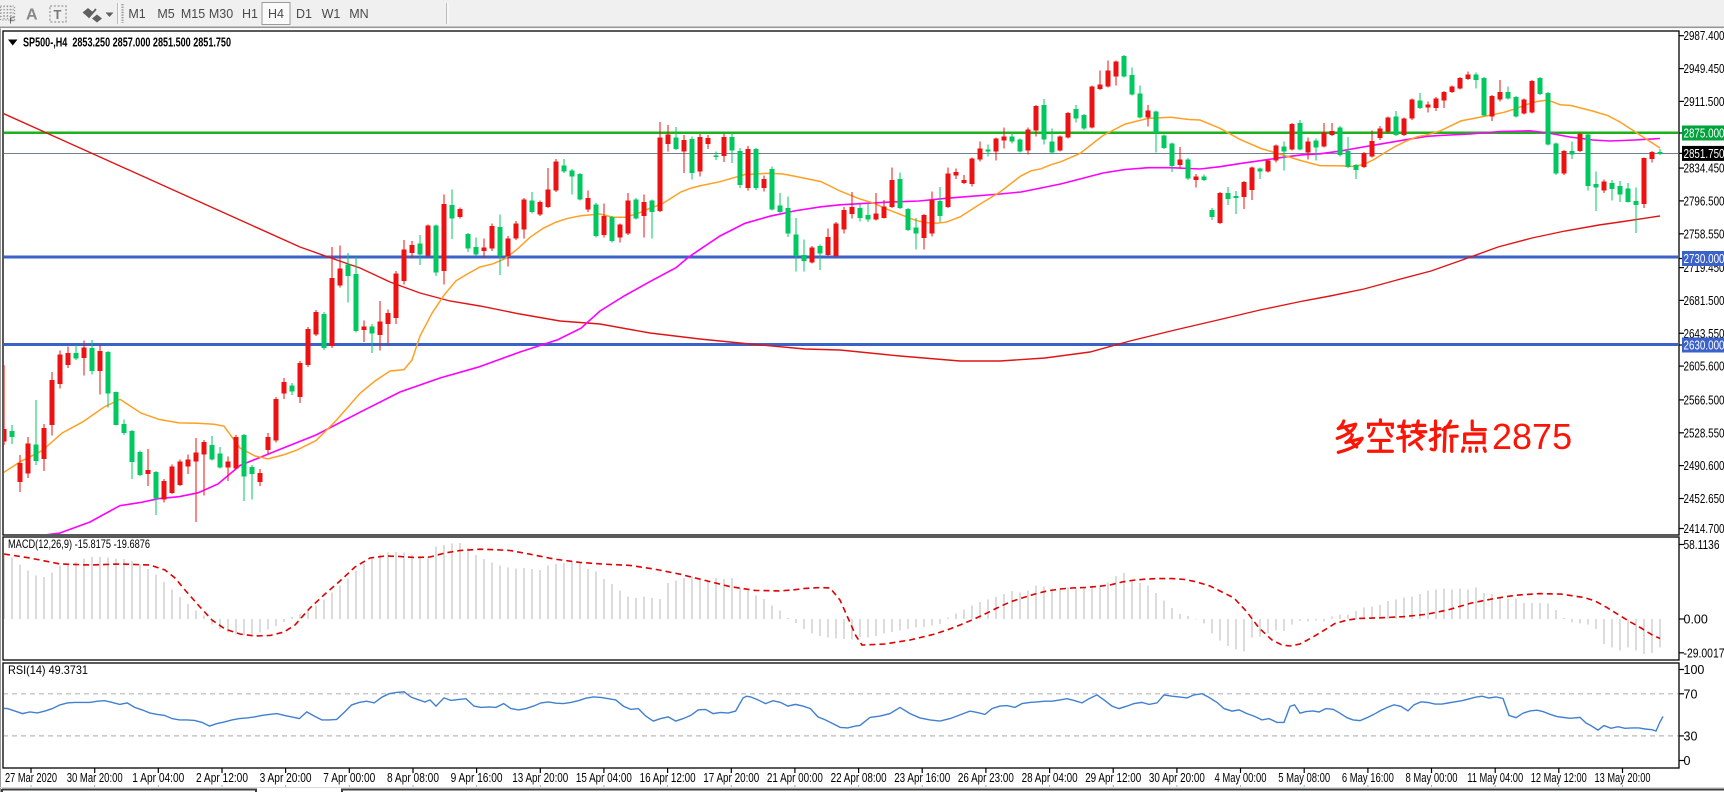  I want to click on svg-text: A, so click(32, 15).